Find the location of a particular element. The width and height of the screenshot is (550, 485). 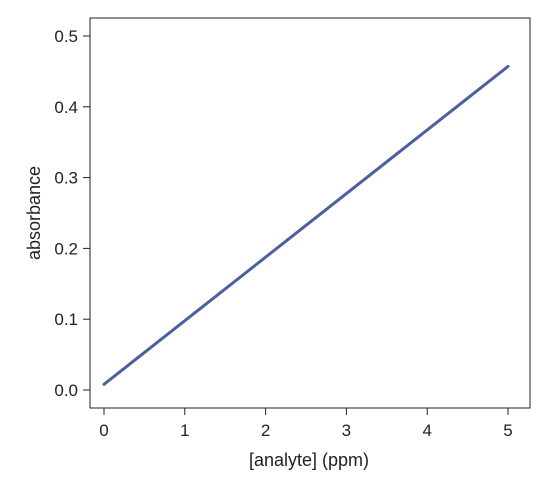

x-tick-label: 2 is located at coordinates (265, 430).